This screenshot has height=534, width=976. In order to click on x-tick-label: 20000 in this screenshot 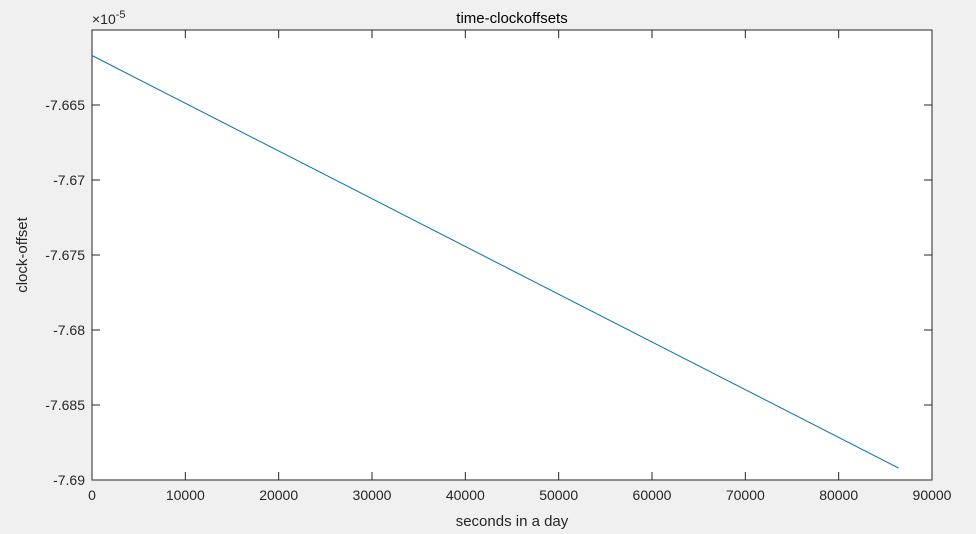, I will do `click(278, 495)`.